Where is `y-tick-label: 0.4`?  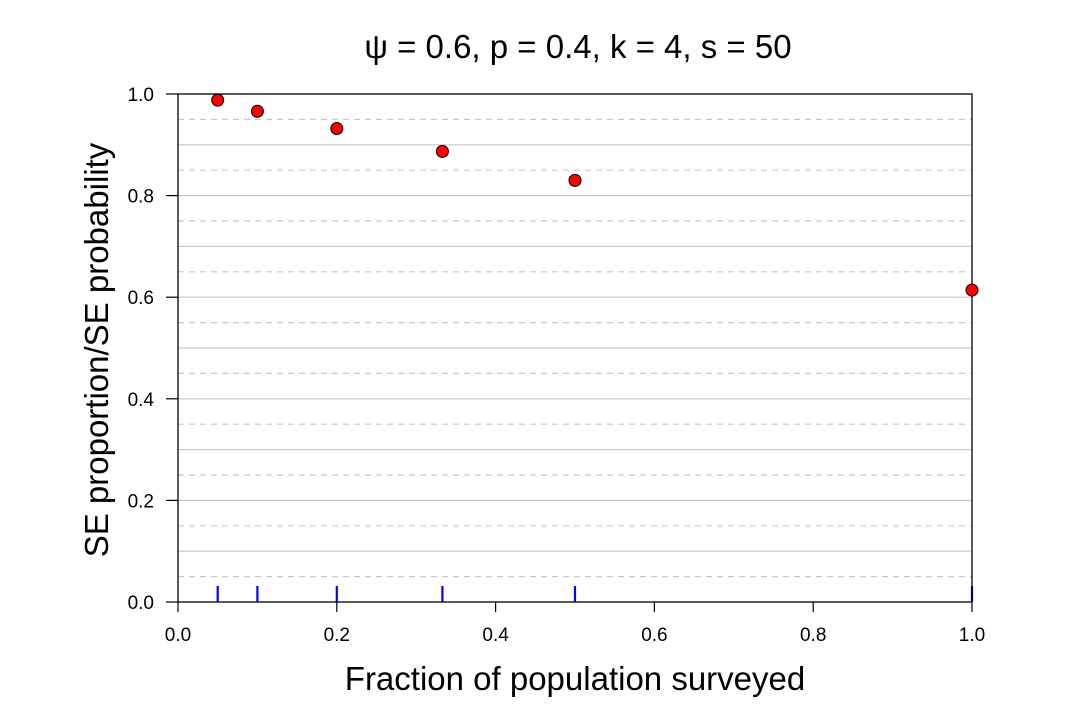 y-tick-label: 0.4 is located at coordinates (141, 400).